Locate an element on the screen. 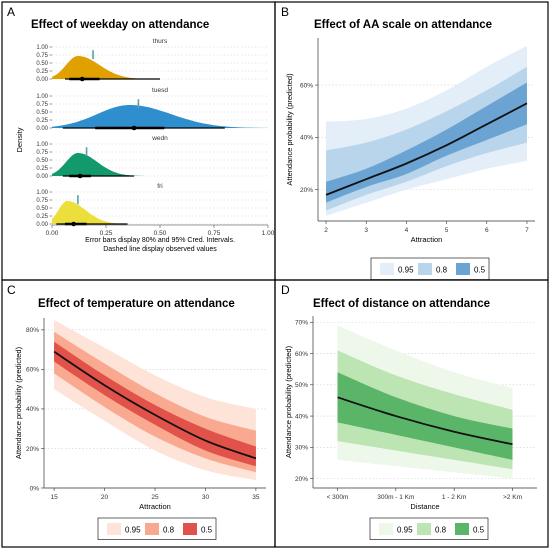 This screenshot has width=550, height=549. panel-b-legend-label-0_95: 0.95 is located at coordinates (406, 270).